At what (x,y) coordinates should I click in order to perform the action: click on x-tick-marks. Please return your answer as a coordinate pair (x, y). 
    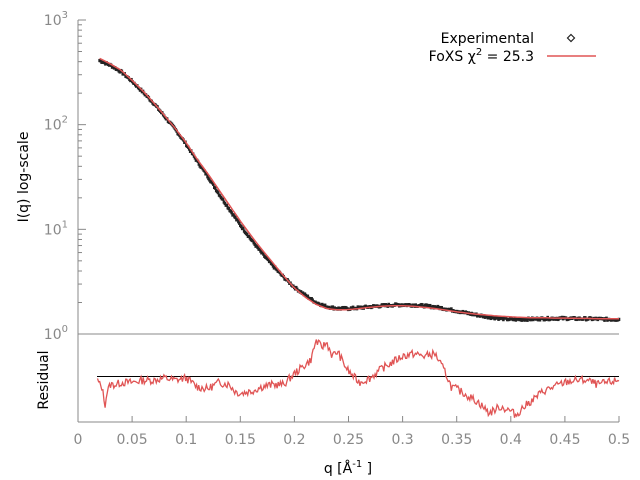
    Looking at the image, I should click on (348, 419).